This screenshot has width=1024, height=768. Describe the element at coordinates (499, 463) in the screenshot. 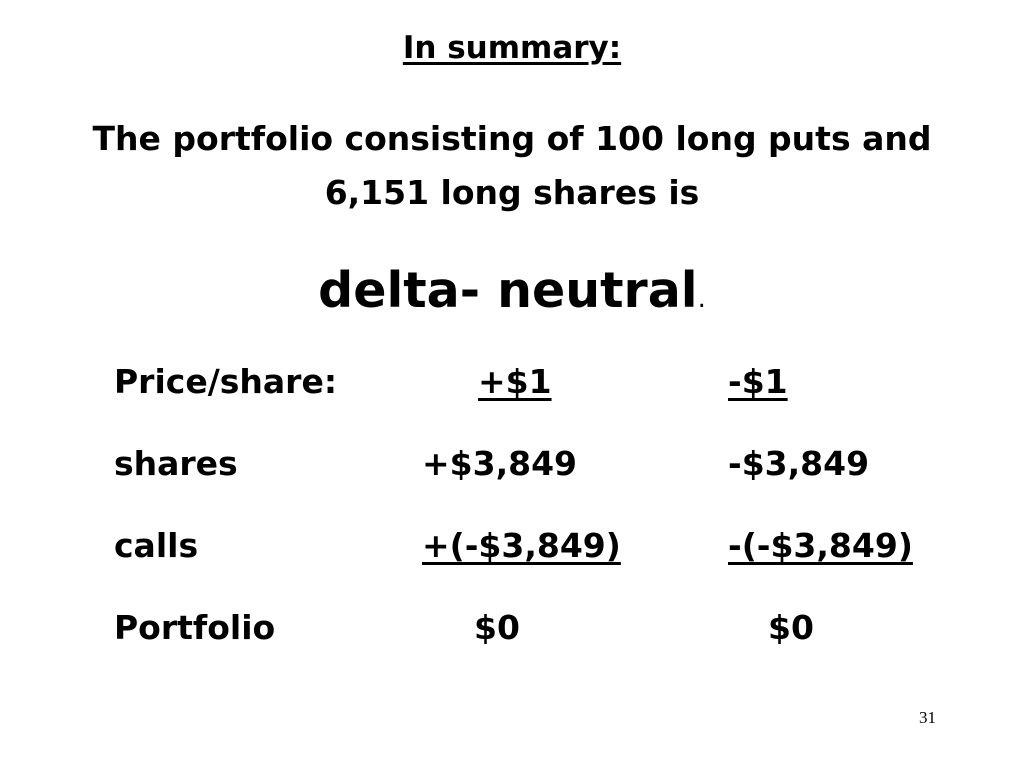

I see `shares-up-value: +$3,849` at that location.